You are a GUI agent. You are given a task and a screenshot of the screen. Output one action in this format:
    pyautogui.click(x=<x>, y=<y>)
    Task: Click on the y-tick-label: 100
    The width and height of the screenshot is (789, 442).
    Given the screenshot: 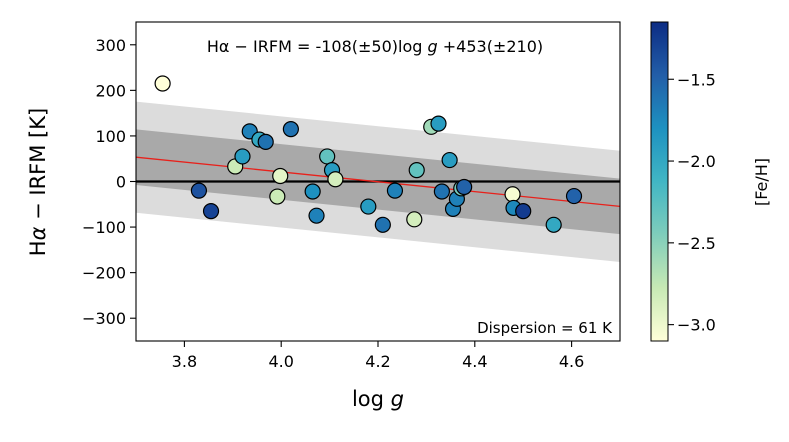 What is the action you would take?
    pyautogui.click(x=110, y=136)
    